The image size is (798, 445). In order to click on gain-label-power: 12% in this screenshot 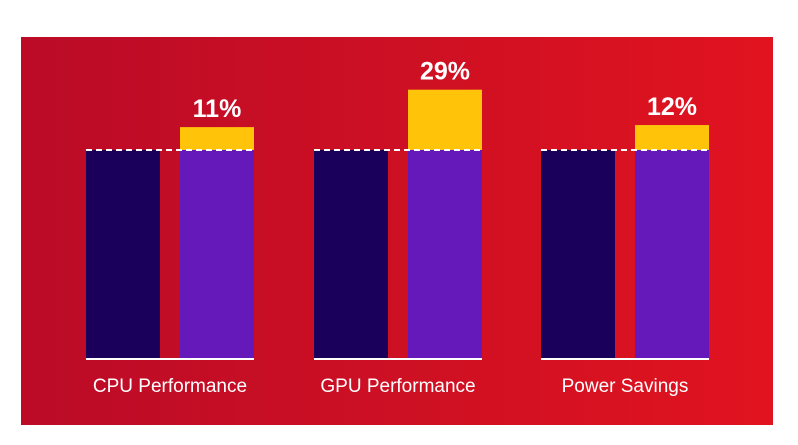, I will do `click(672, 107)`.